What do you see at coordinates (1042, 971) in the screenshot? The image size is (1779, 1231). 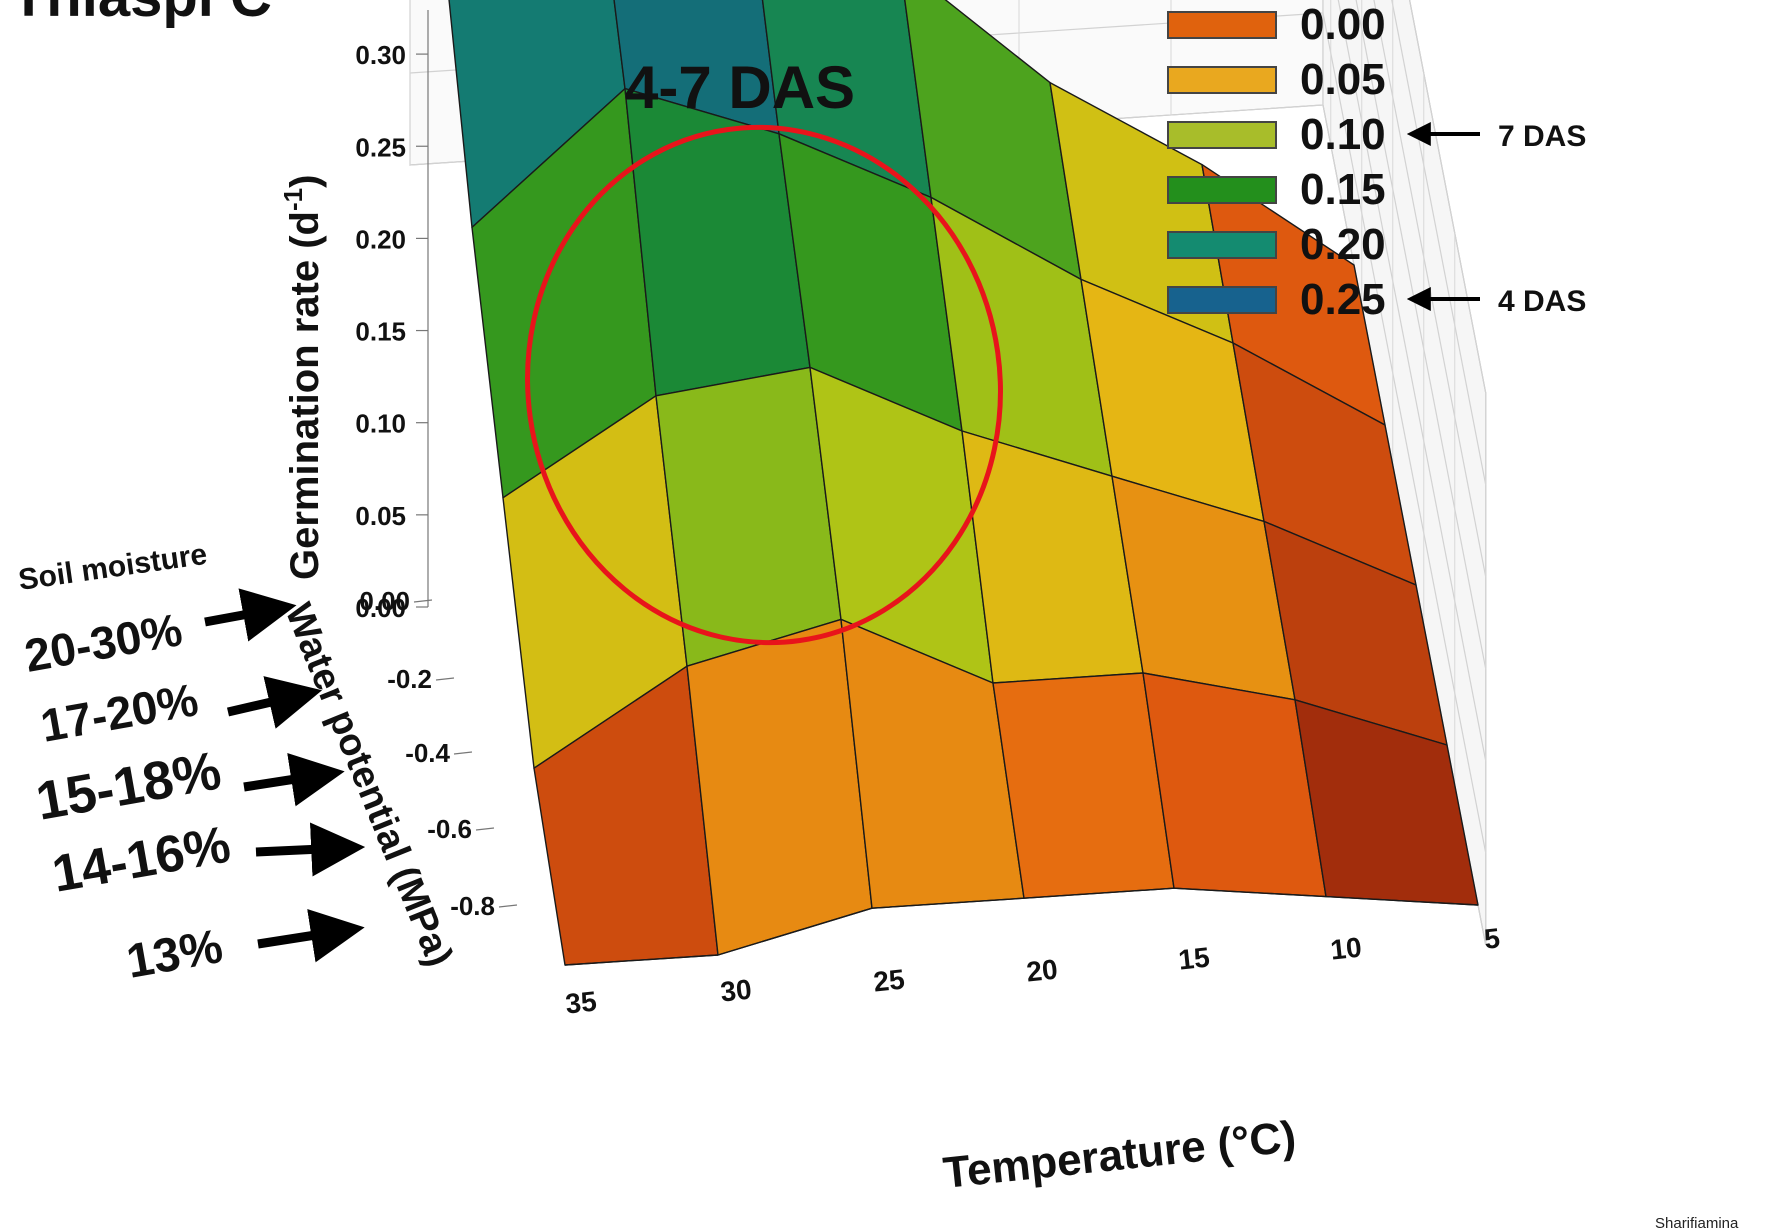 I see `x-tick-label: 20` at bounding box center [1042, 971].